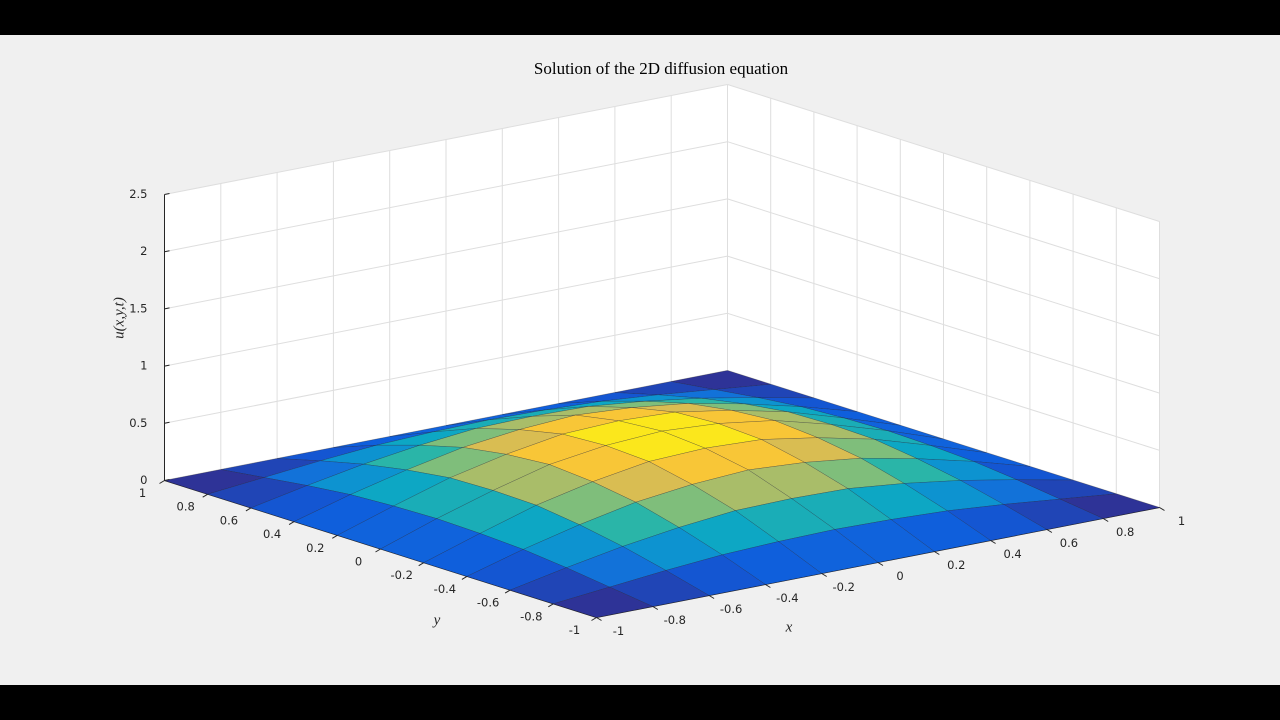 The image size is (1280, 720). I want to click on y-tick-label: 0.8, so click(186, 507).